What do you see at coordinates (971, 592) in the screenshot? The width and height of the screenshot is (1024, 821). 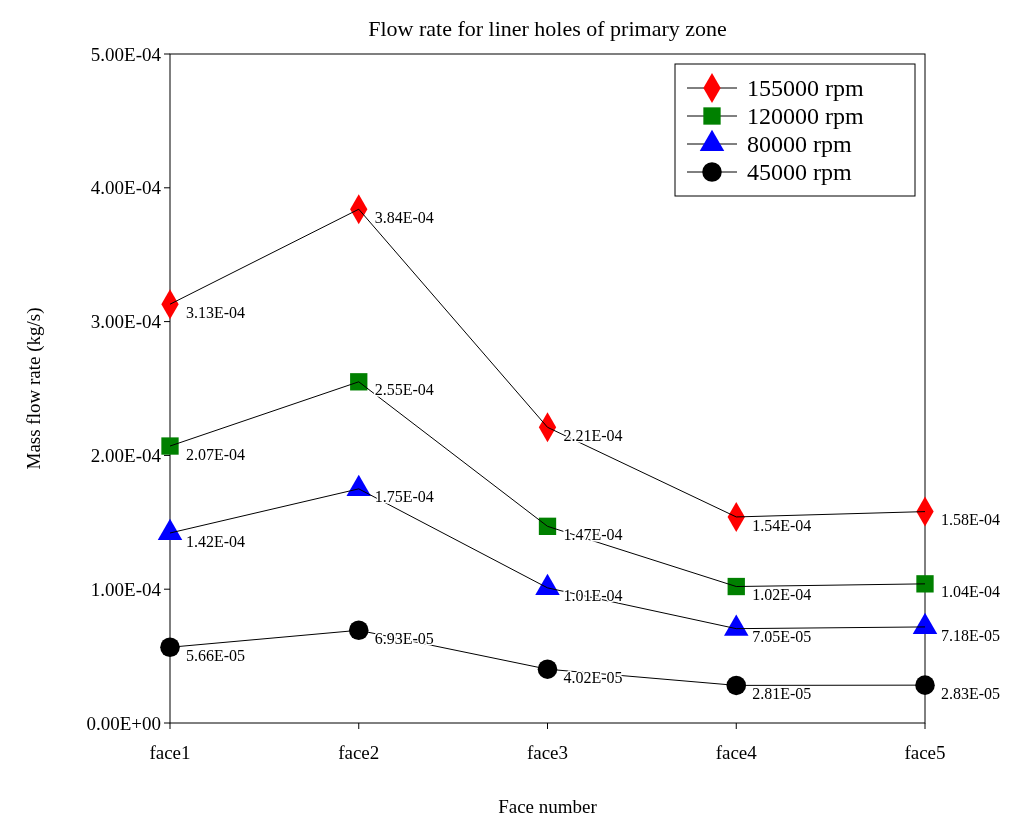 I see `data-label: 1.04E-04` at bounding box center [971, 592].